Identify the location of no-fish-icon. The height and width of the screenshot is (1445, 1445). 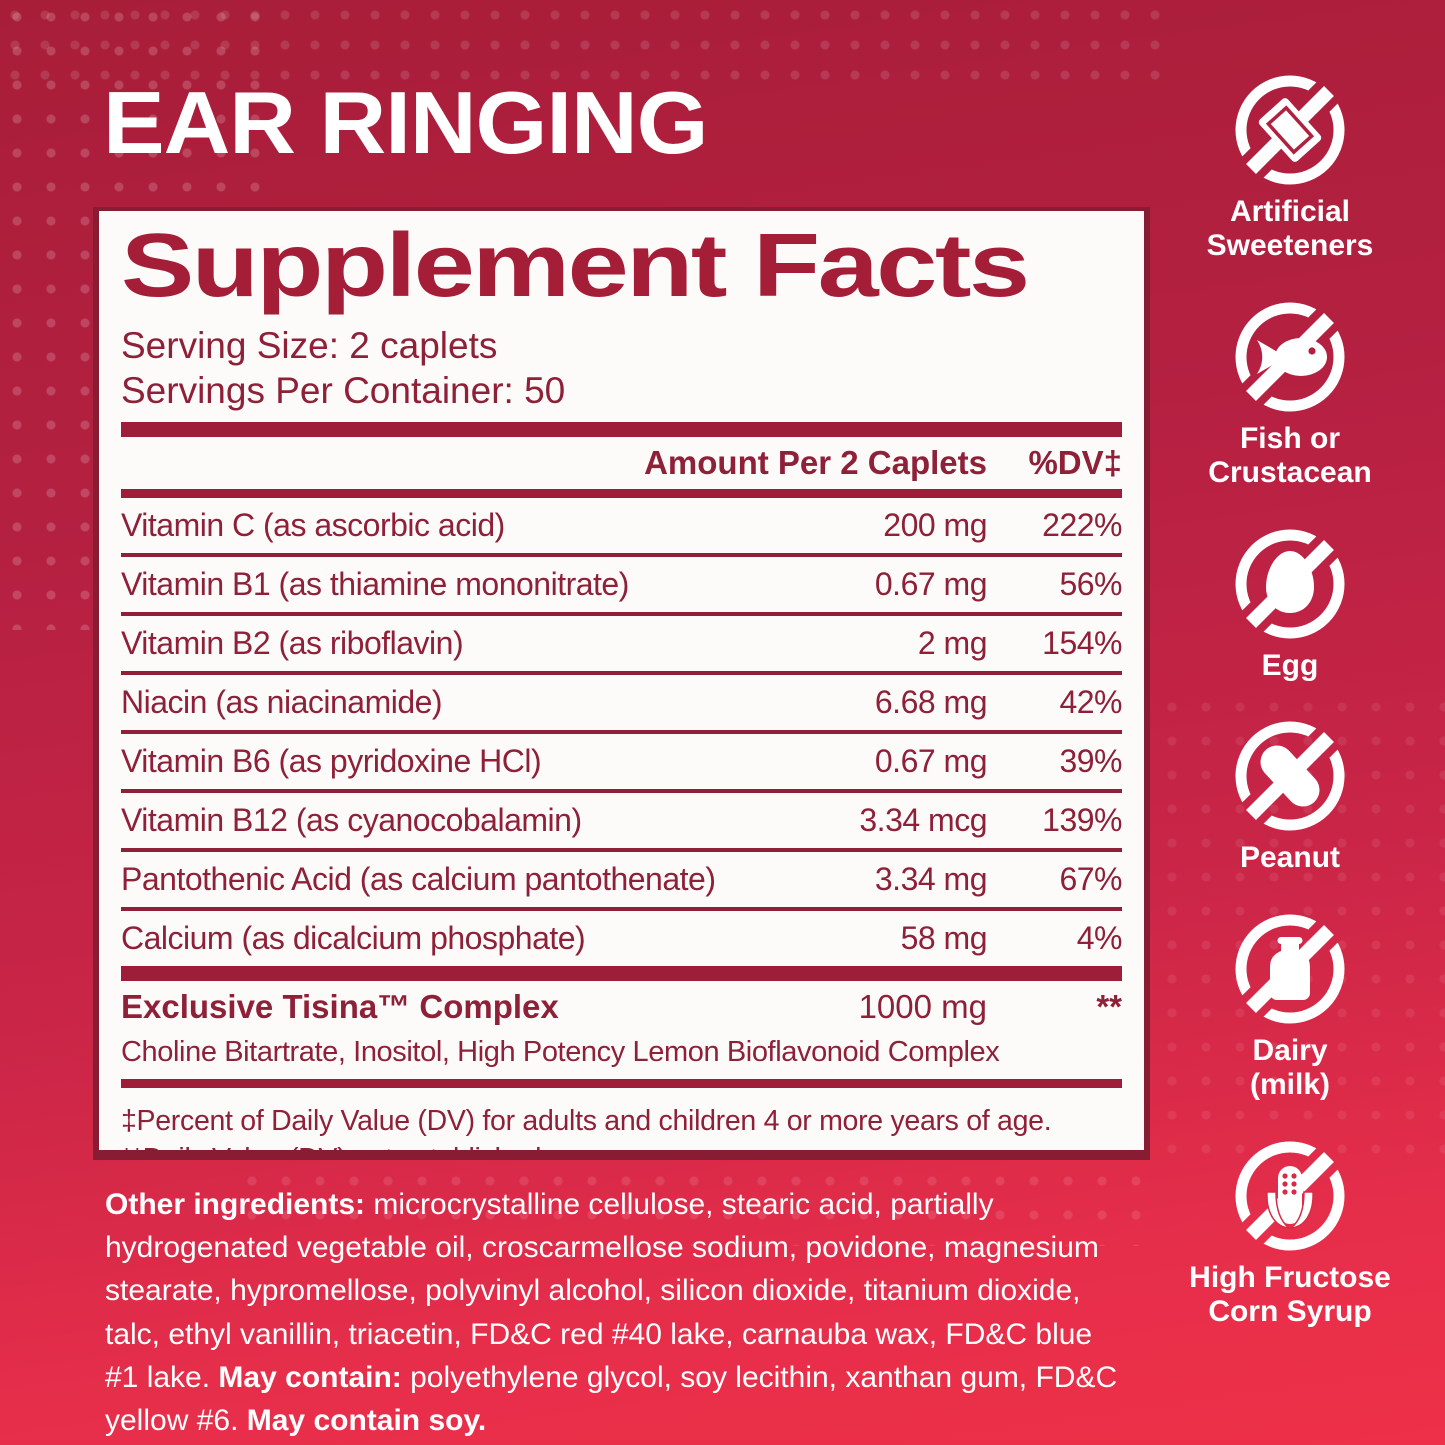
(1290, 357).